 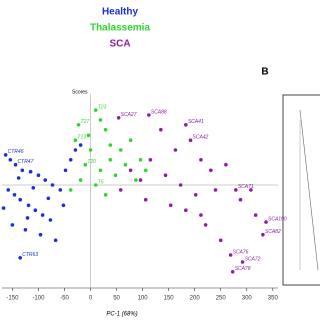 I want to click on panel-b-line, so click(x=309, y=190).